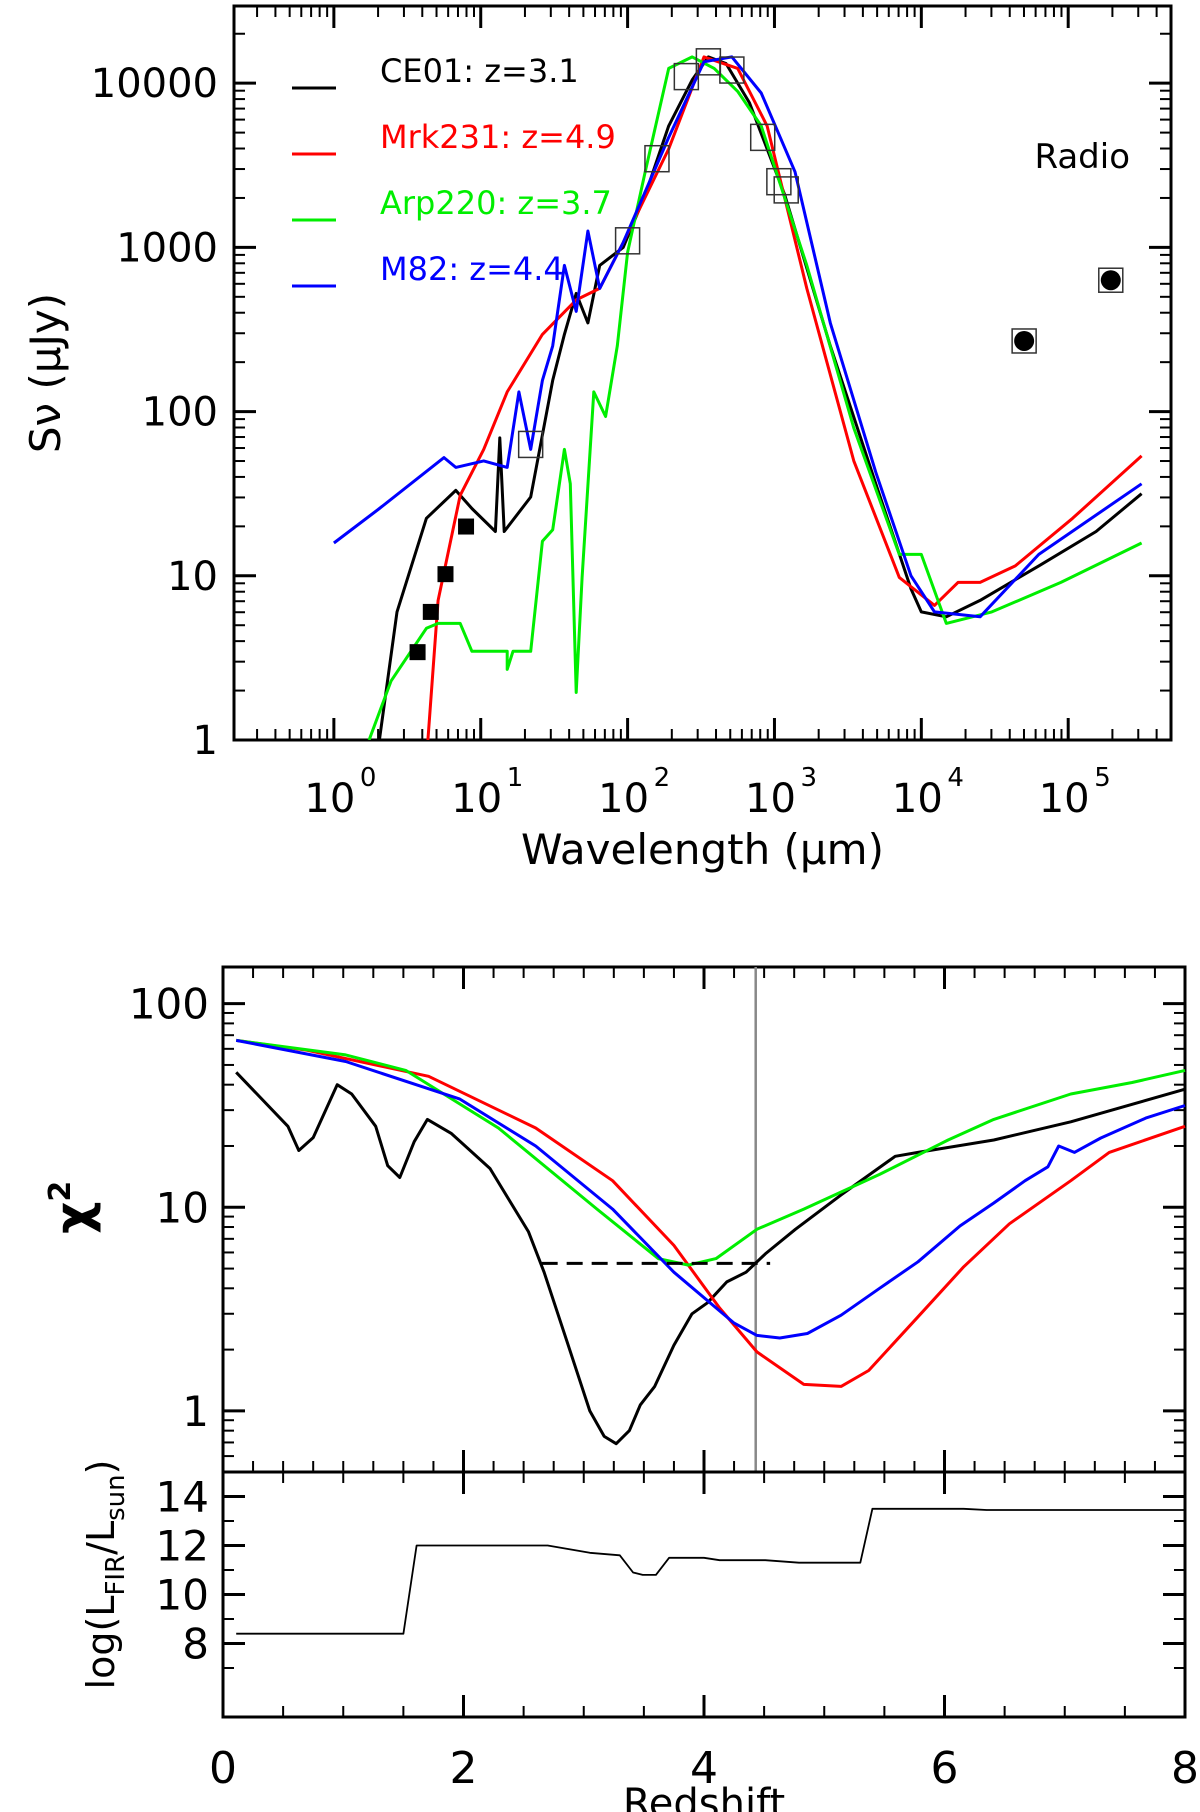  I want to click on y-label-sub: sun, so click(116, 1497).